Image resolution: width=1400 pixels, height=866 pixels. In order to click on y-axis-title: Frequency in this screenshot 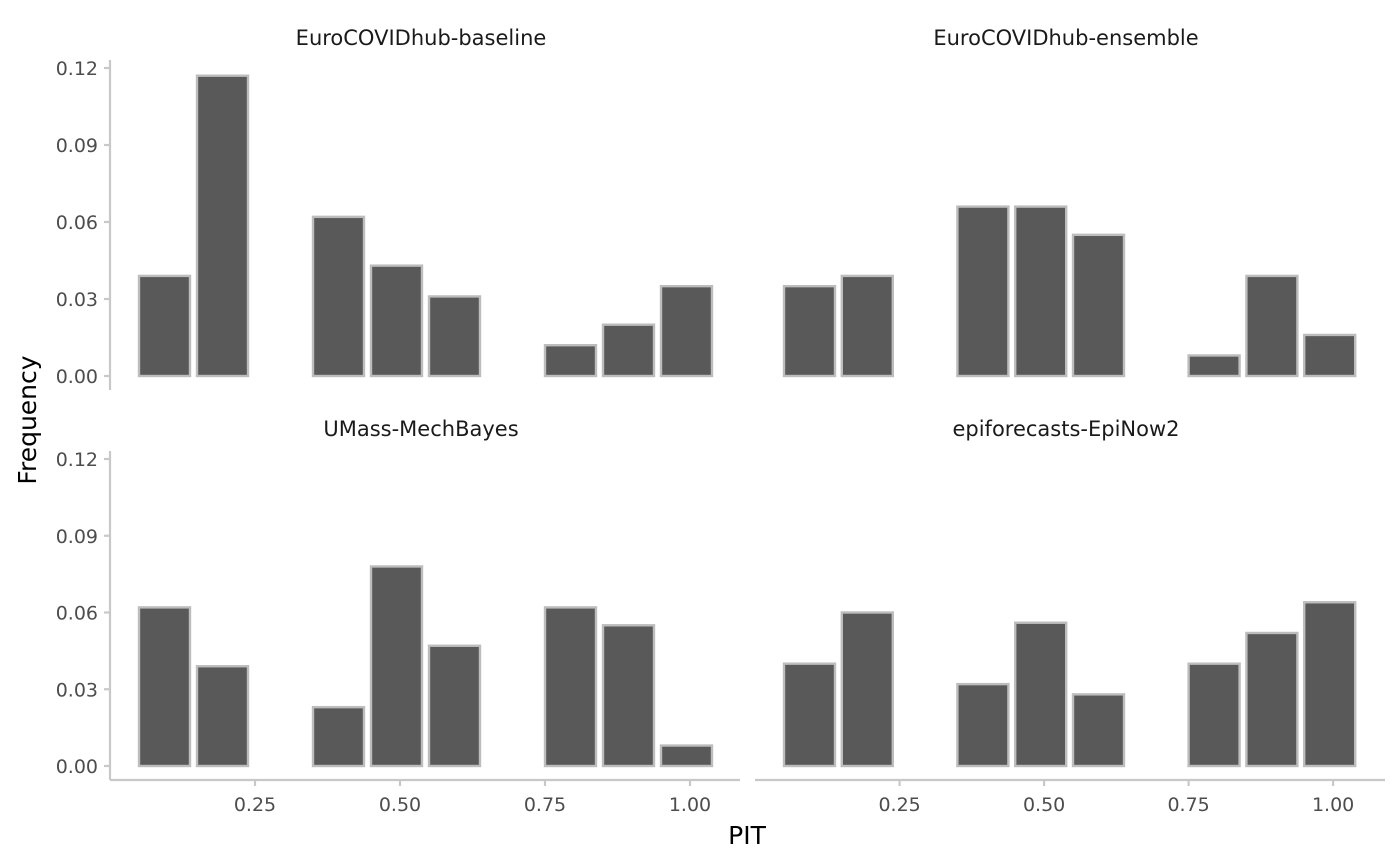, I will do `click(27, 419)`.